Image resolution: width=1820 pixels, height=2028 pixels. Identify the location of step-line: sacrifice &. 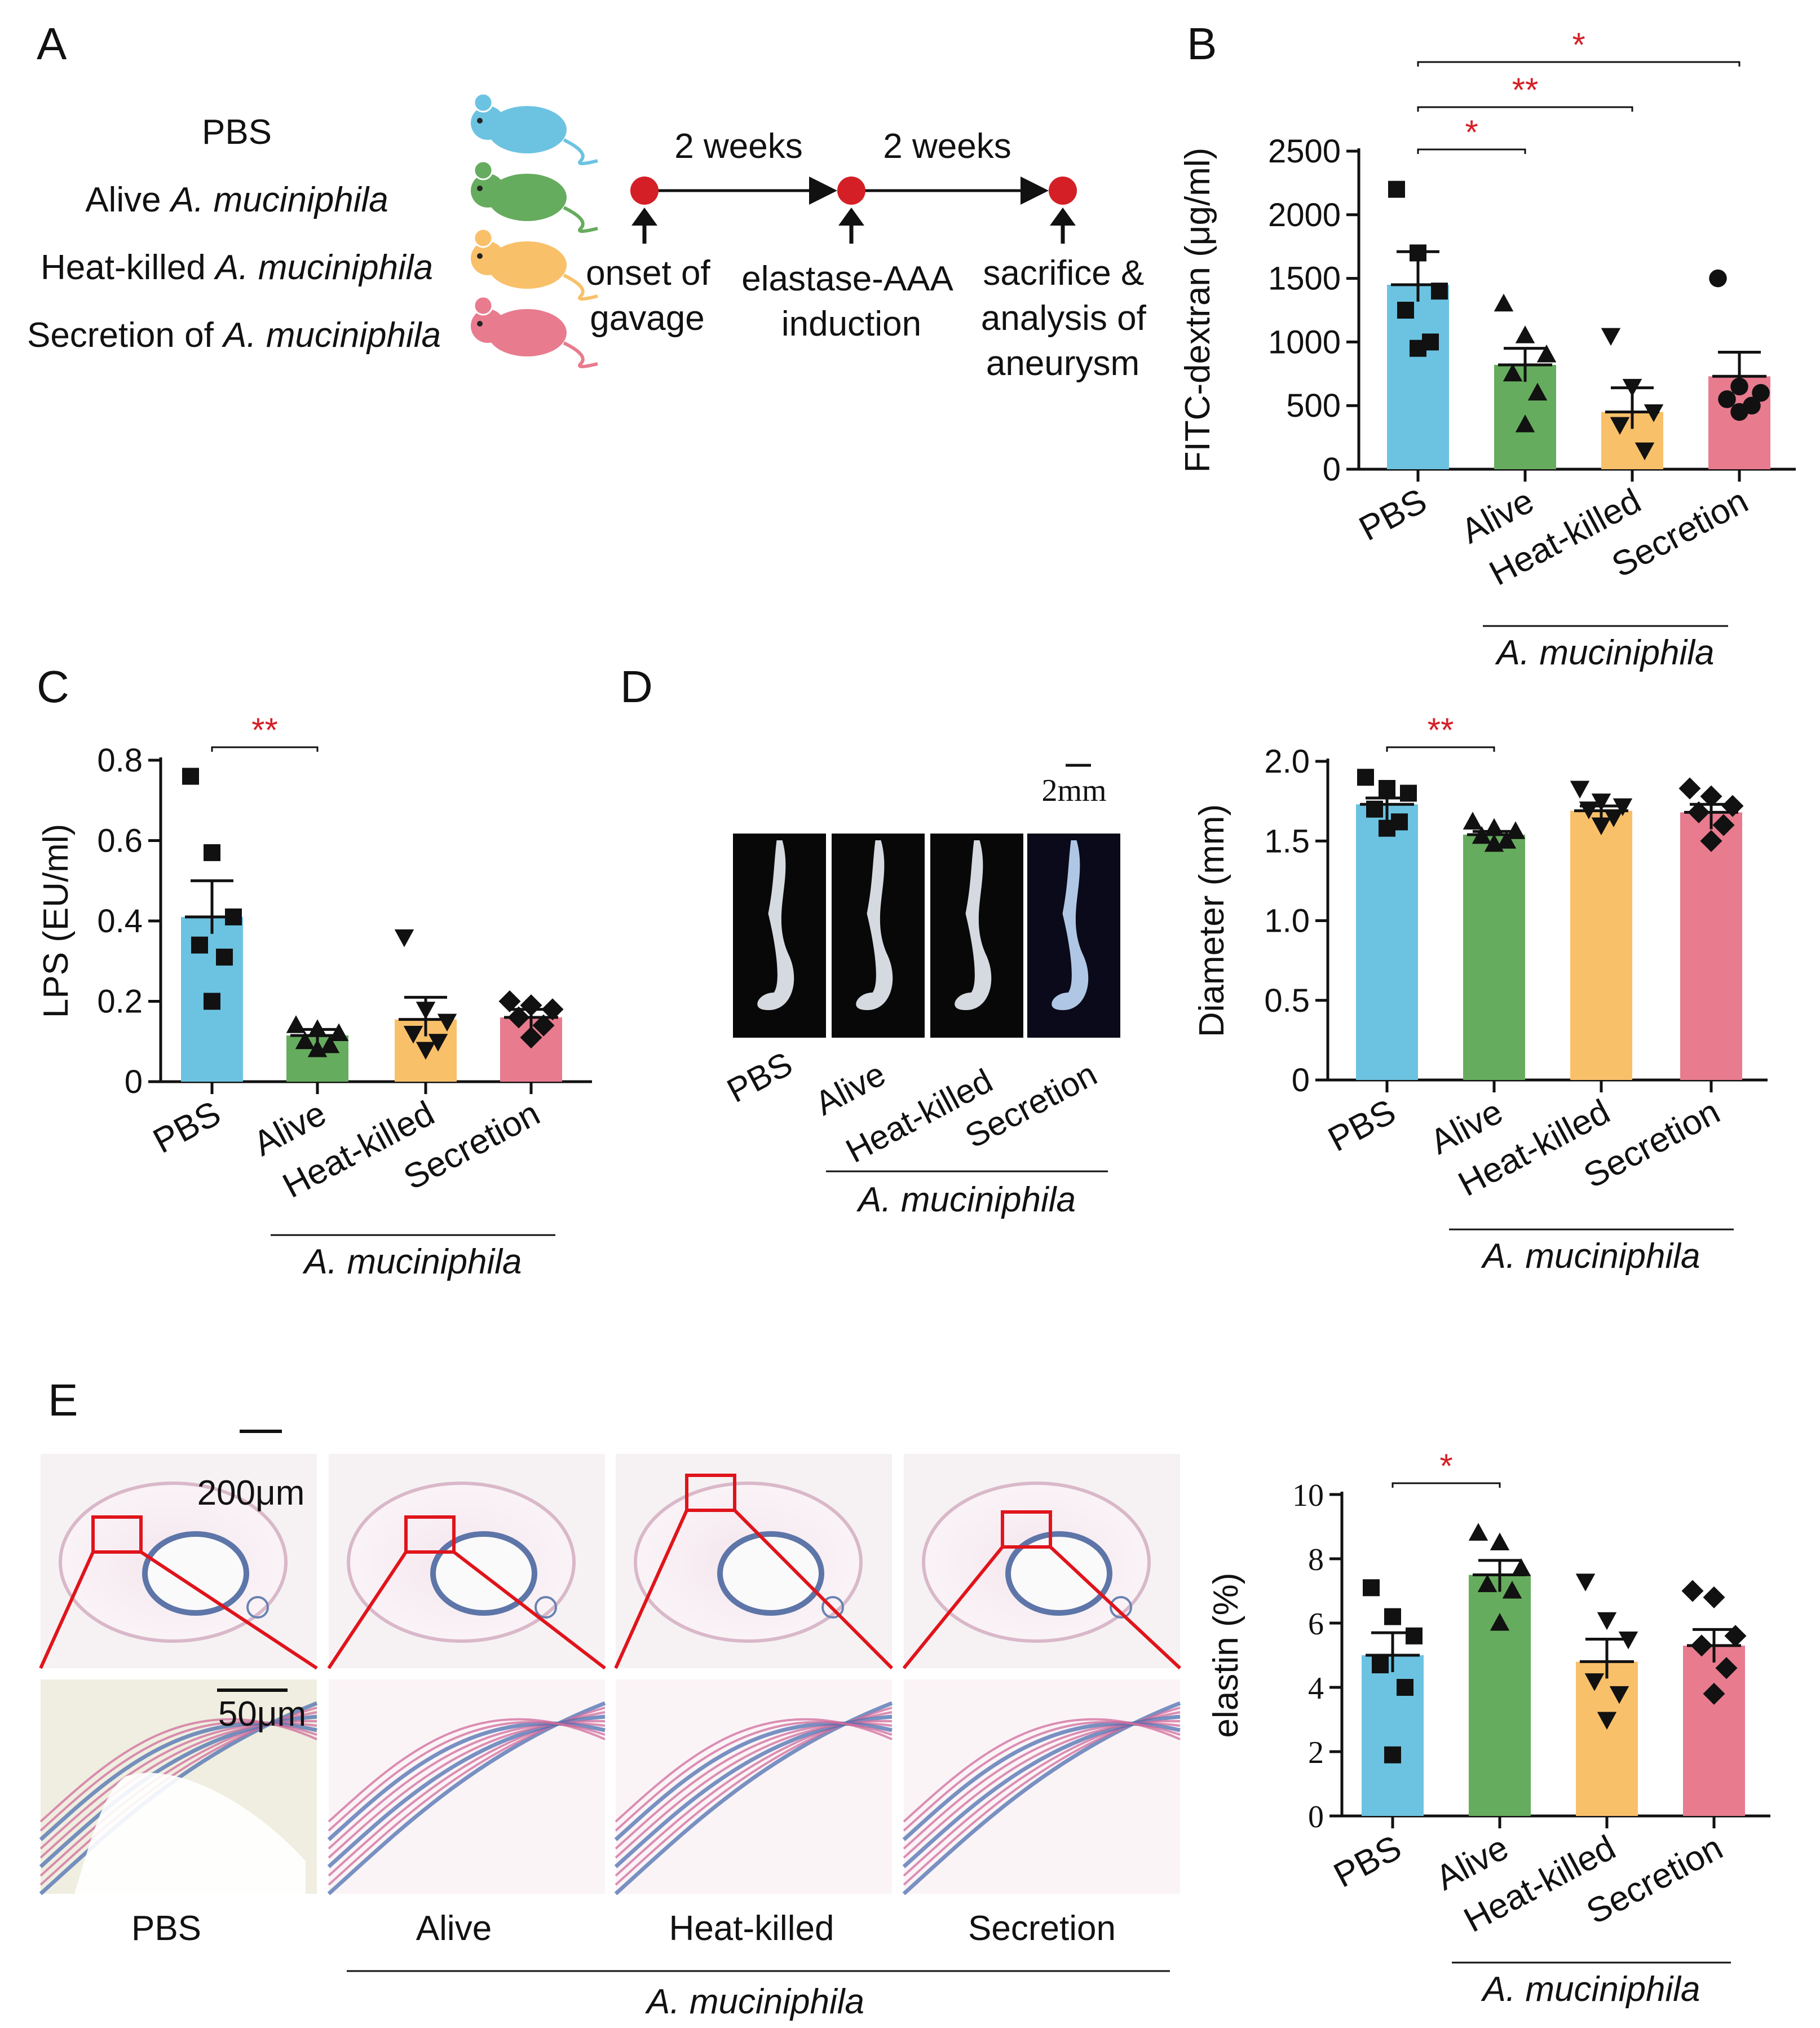
(1063, 273).